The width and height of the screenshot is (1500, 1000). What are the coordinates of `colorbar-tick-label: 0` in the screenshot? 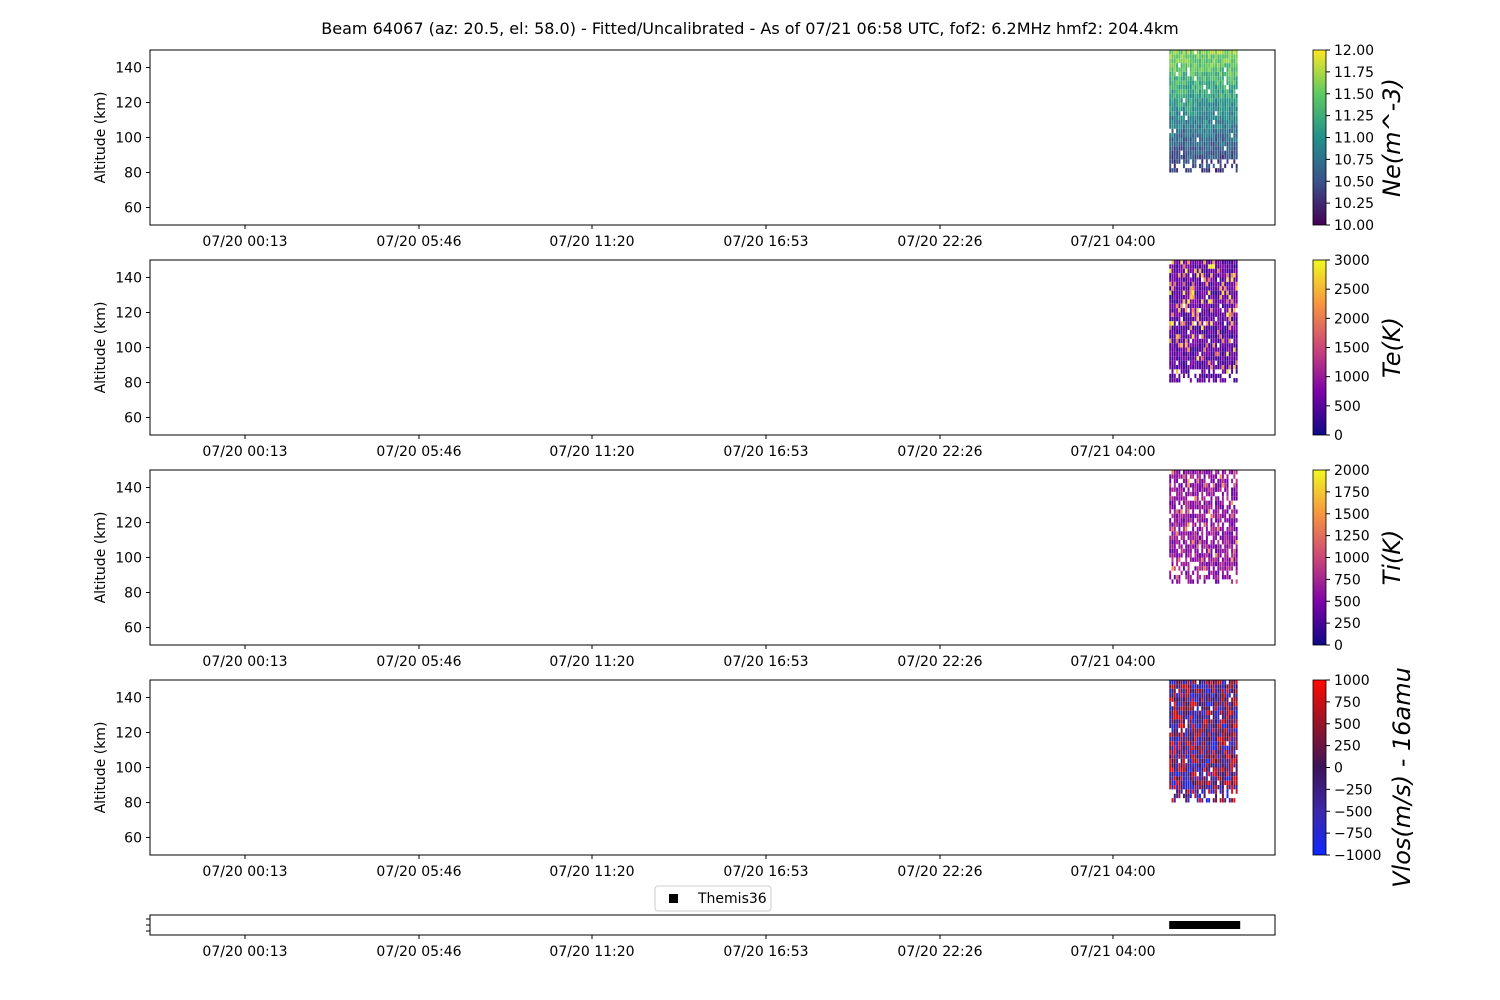 It's located at (1338, 436).